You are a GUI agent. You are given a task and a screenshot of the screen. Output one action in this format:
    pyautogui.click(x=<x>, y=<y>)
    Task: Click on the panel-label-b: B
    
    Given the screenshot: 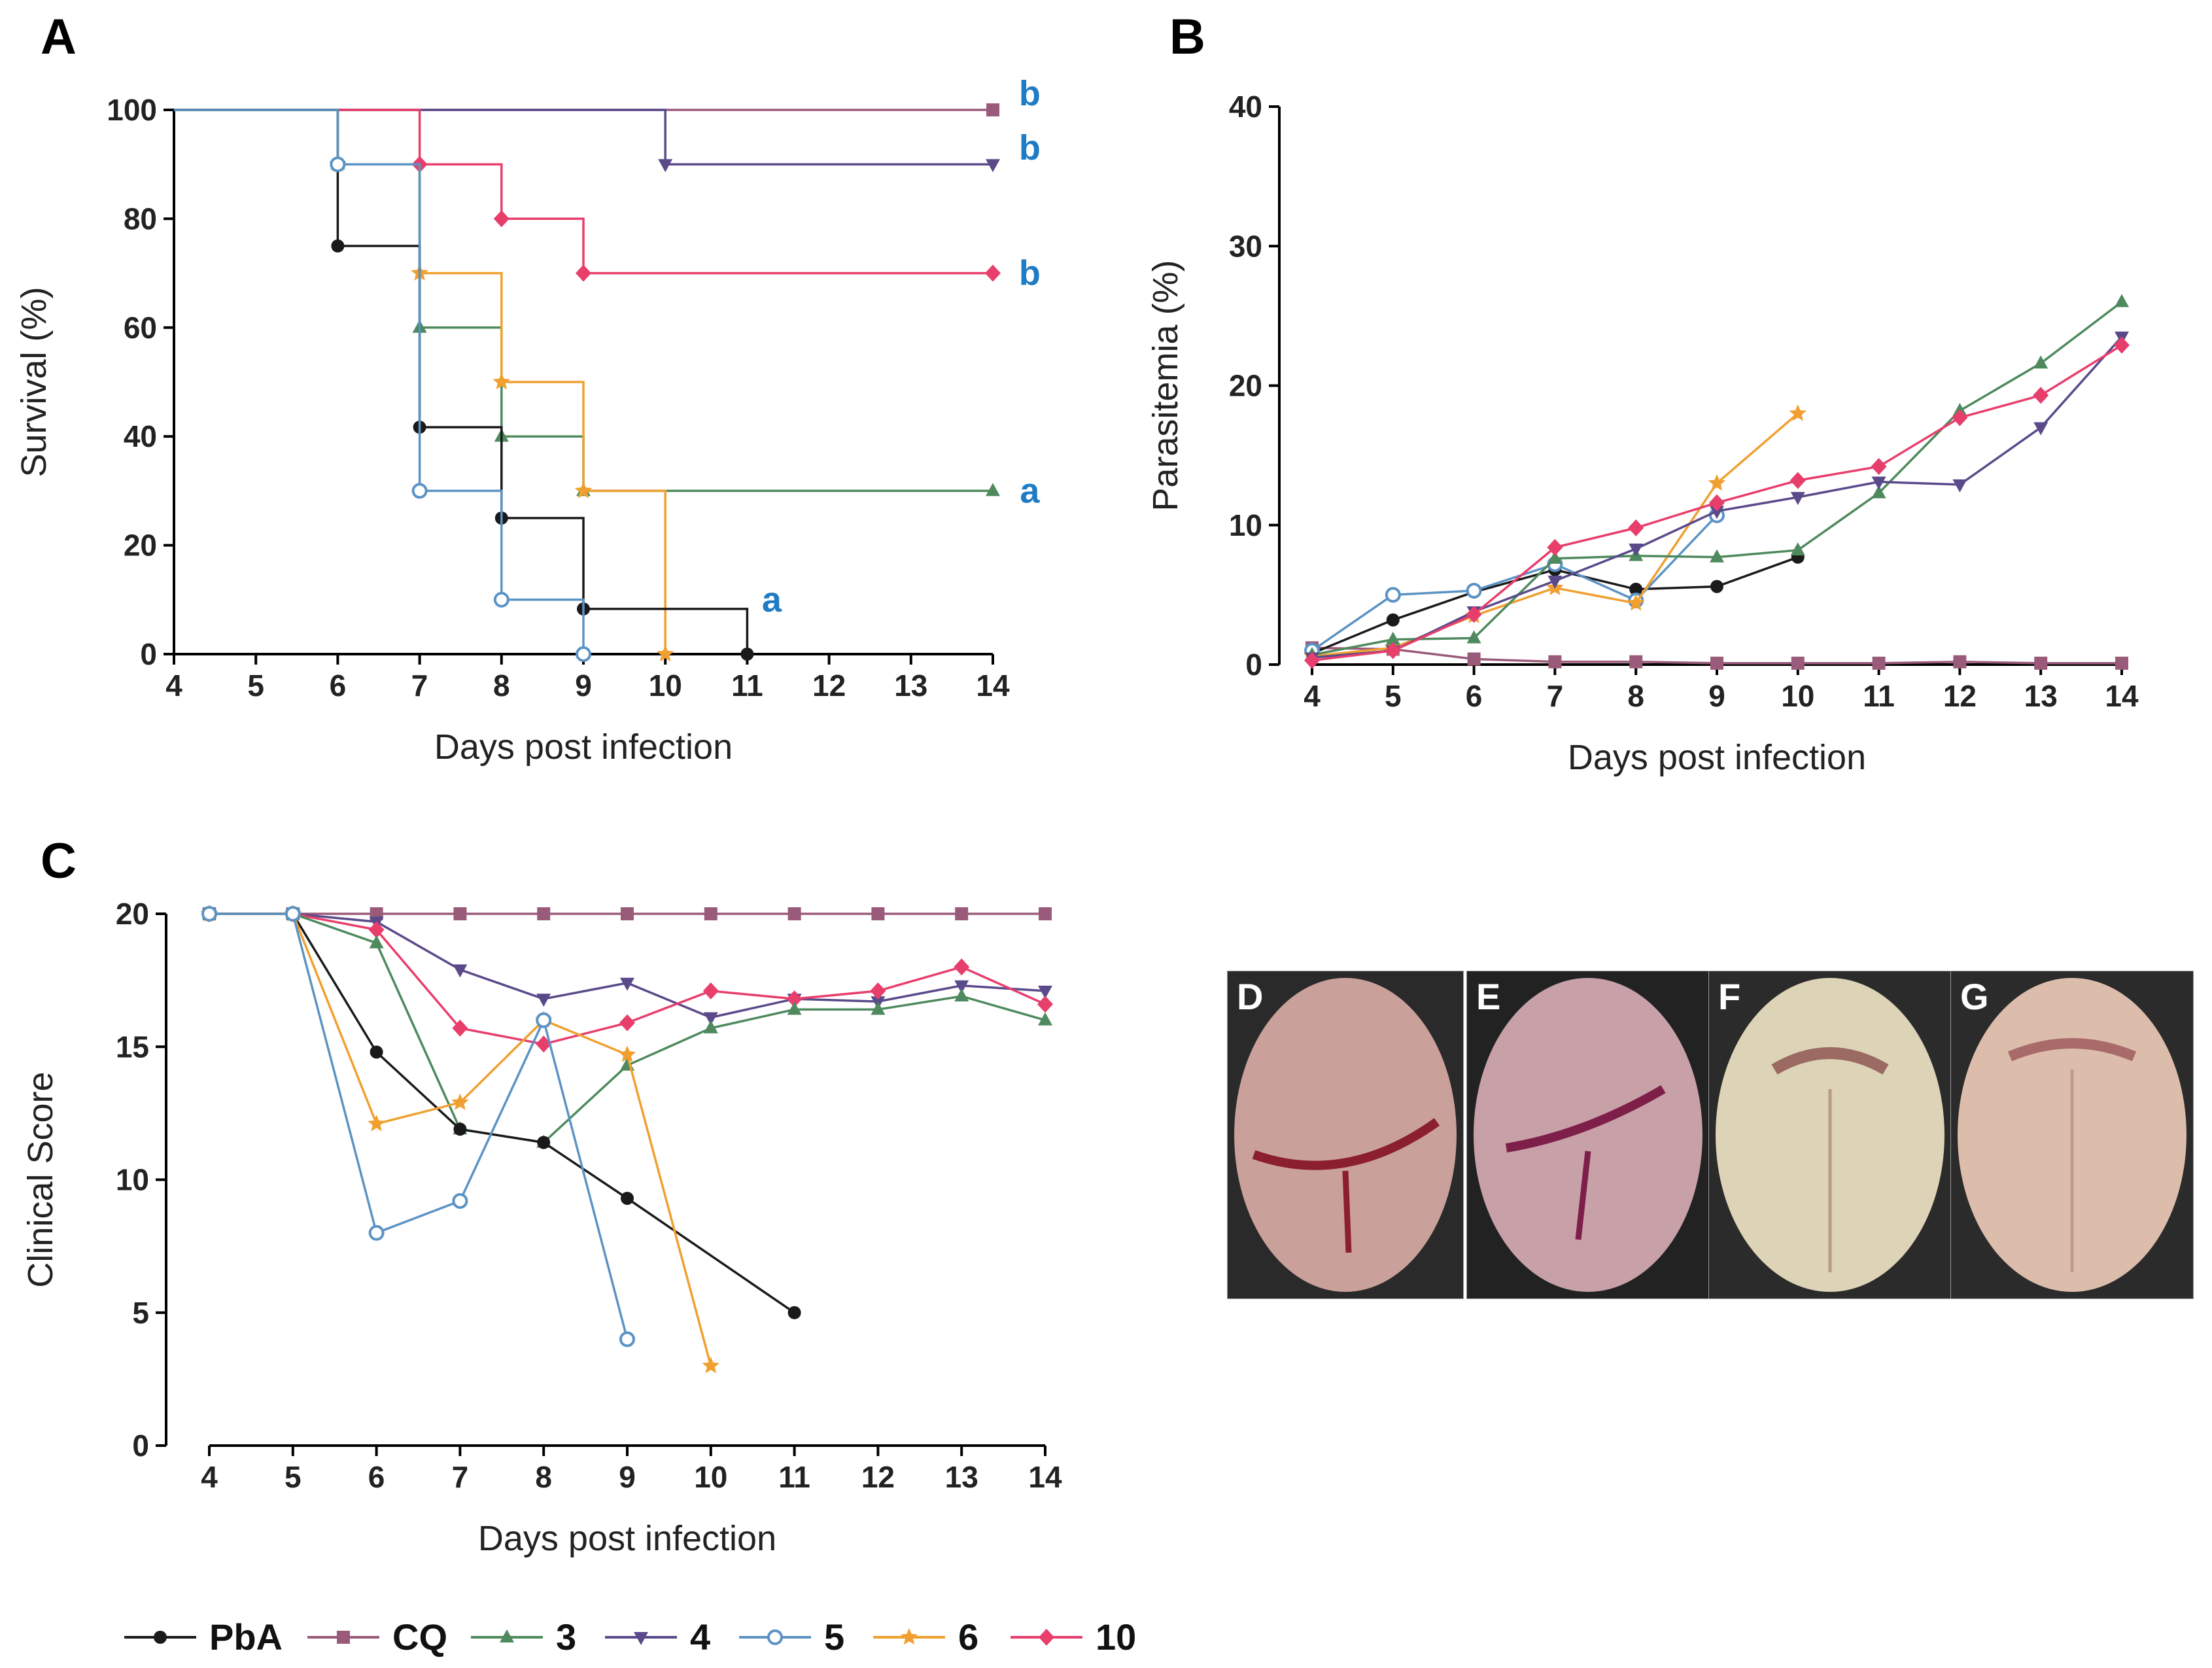 What is the action you would take?
    pyautogui.click(x=1187, y=37)
    